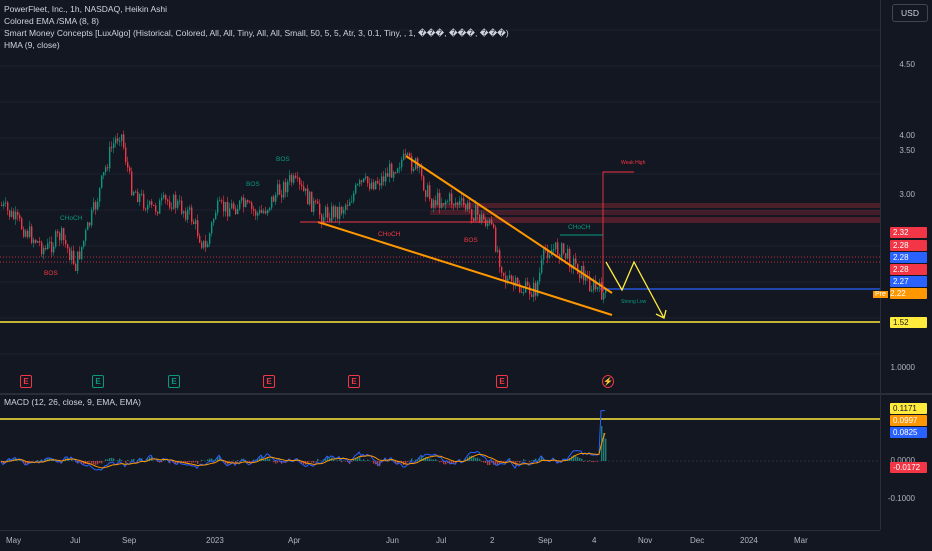 The height and width of the screenshot is (551, 932). Describe the element at coordinates (655, 205) in the screenshot. I see `supply-zone` at that location.